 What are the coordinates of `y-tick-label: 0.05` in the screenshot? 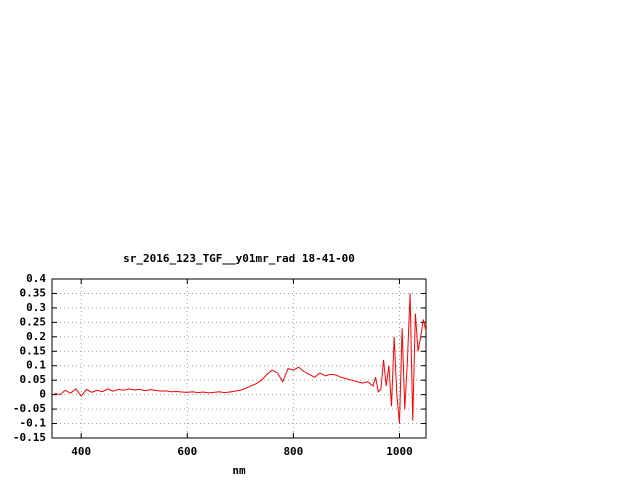 It's located at (33, 379).